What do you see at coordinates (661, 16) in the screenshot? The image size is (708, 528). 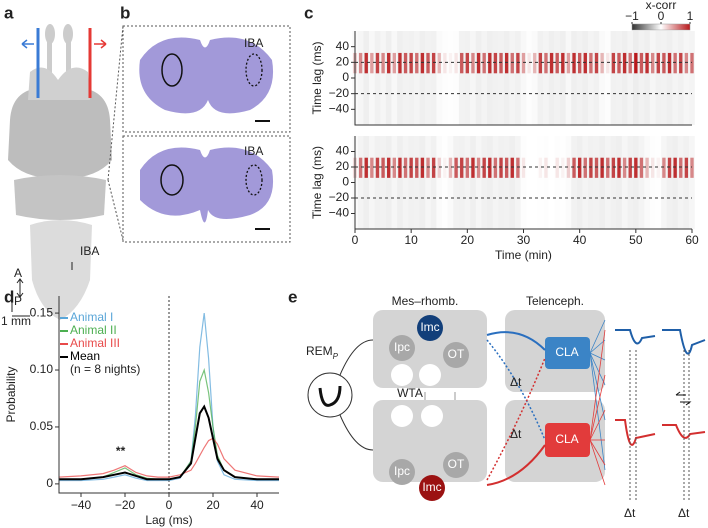 I see `colorbar-tick-label: 0` at bounding box center [661, 16].